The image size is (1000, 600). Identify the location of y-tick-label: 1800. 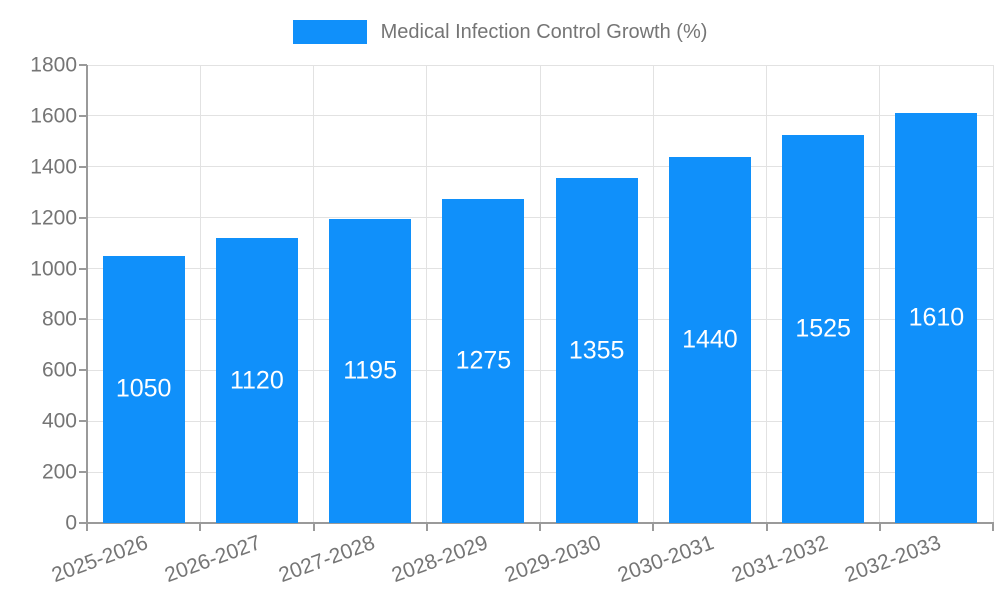
(53, 65).